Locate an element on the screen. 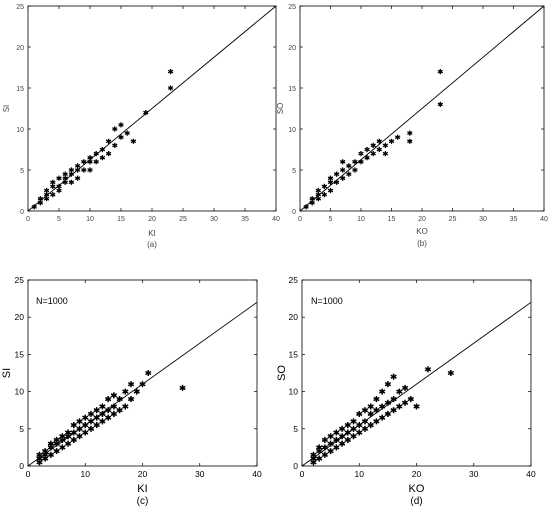  sample-size-annotation: N=1000 is located at coordinates (52, 301).